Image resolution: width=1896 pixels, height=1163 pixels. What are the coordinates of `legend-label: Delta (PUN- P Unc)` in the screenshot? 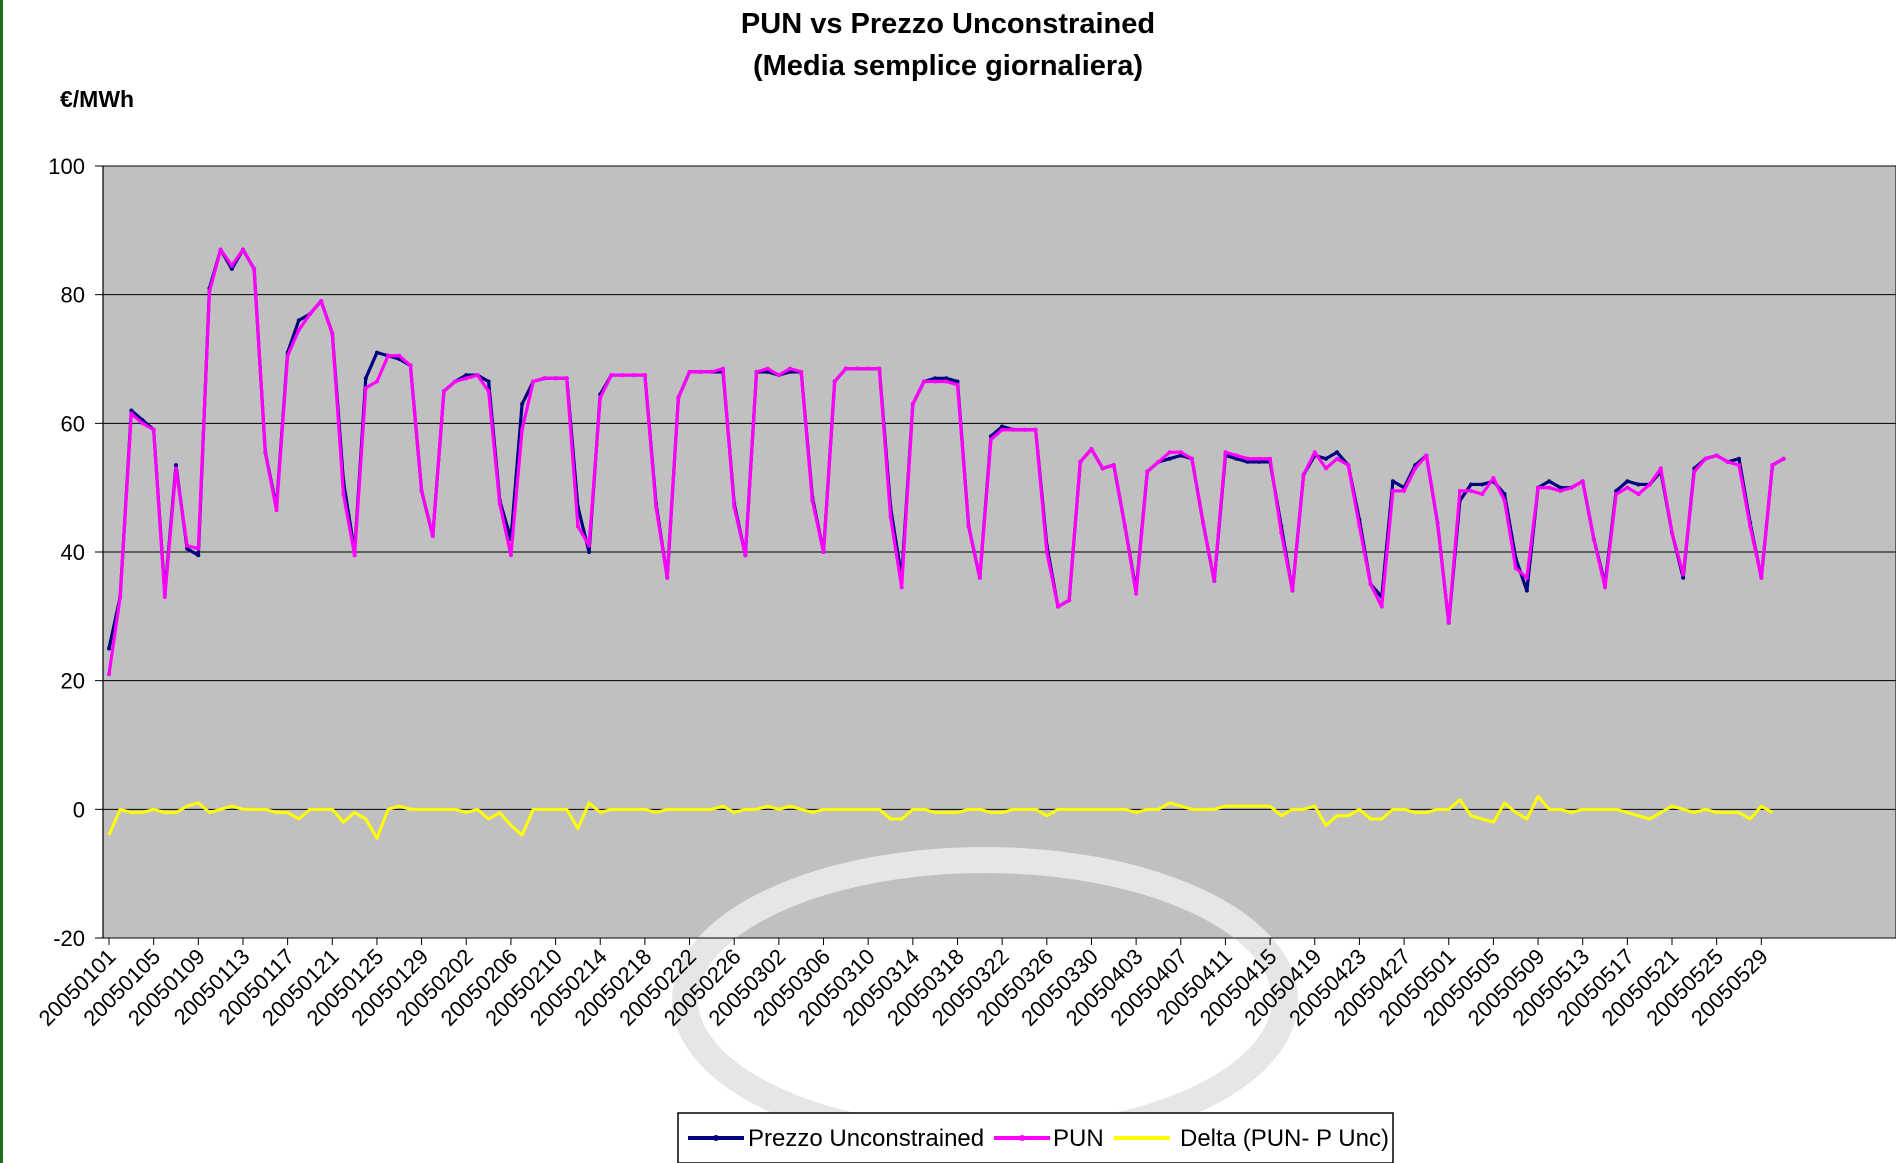 It's located at (1284, 1138).